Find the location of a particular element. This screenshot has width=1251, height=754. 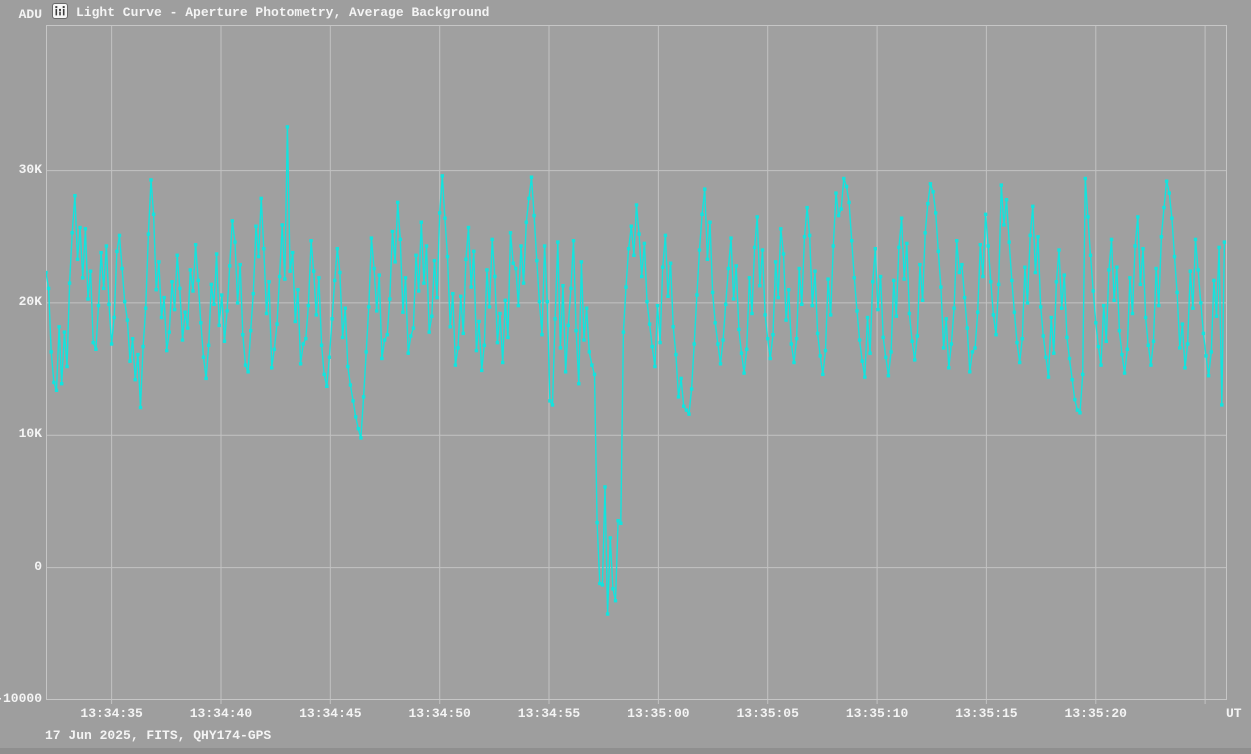

status-info: 17 Jun 2025, FITS, QHY174-GPS is located at coordinates (158, 735).